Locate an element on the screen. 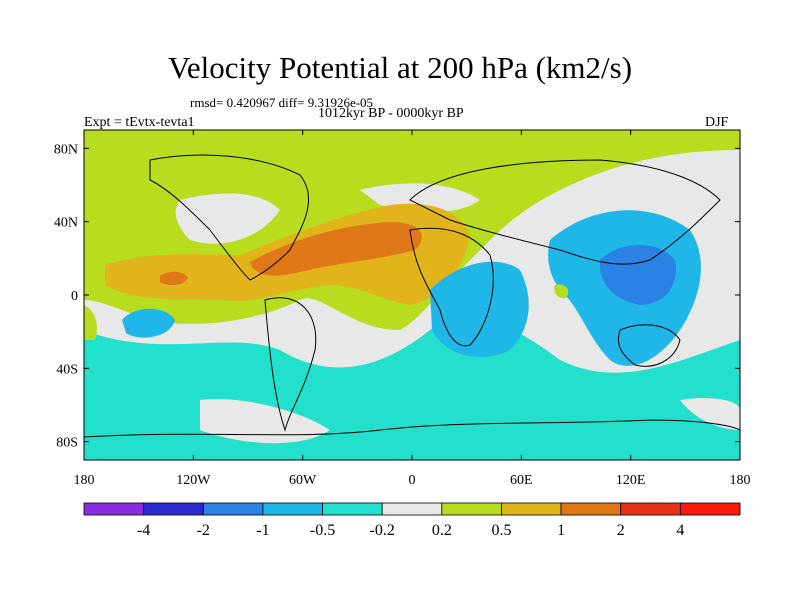 This screenshot has height=600, width=800. y-tick-label-1: 40N is located at coordinates (66, 223).